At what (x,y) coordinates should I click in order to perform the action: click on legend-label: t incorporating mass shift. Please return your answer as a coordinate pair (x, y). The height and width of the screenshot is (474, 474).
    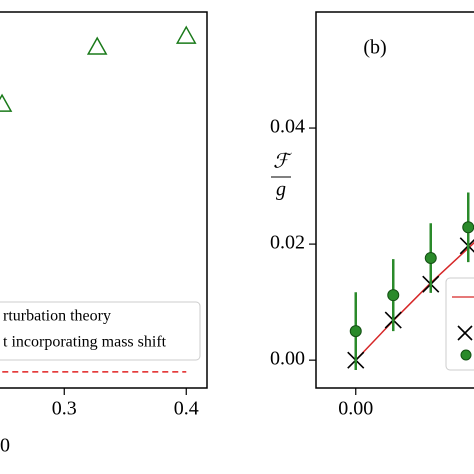
    Looking at the image, I should click on (85, 342).